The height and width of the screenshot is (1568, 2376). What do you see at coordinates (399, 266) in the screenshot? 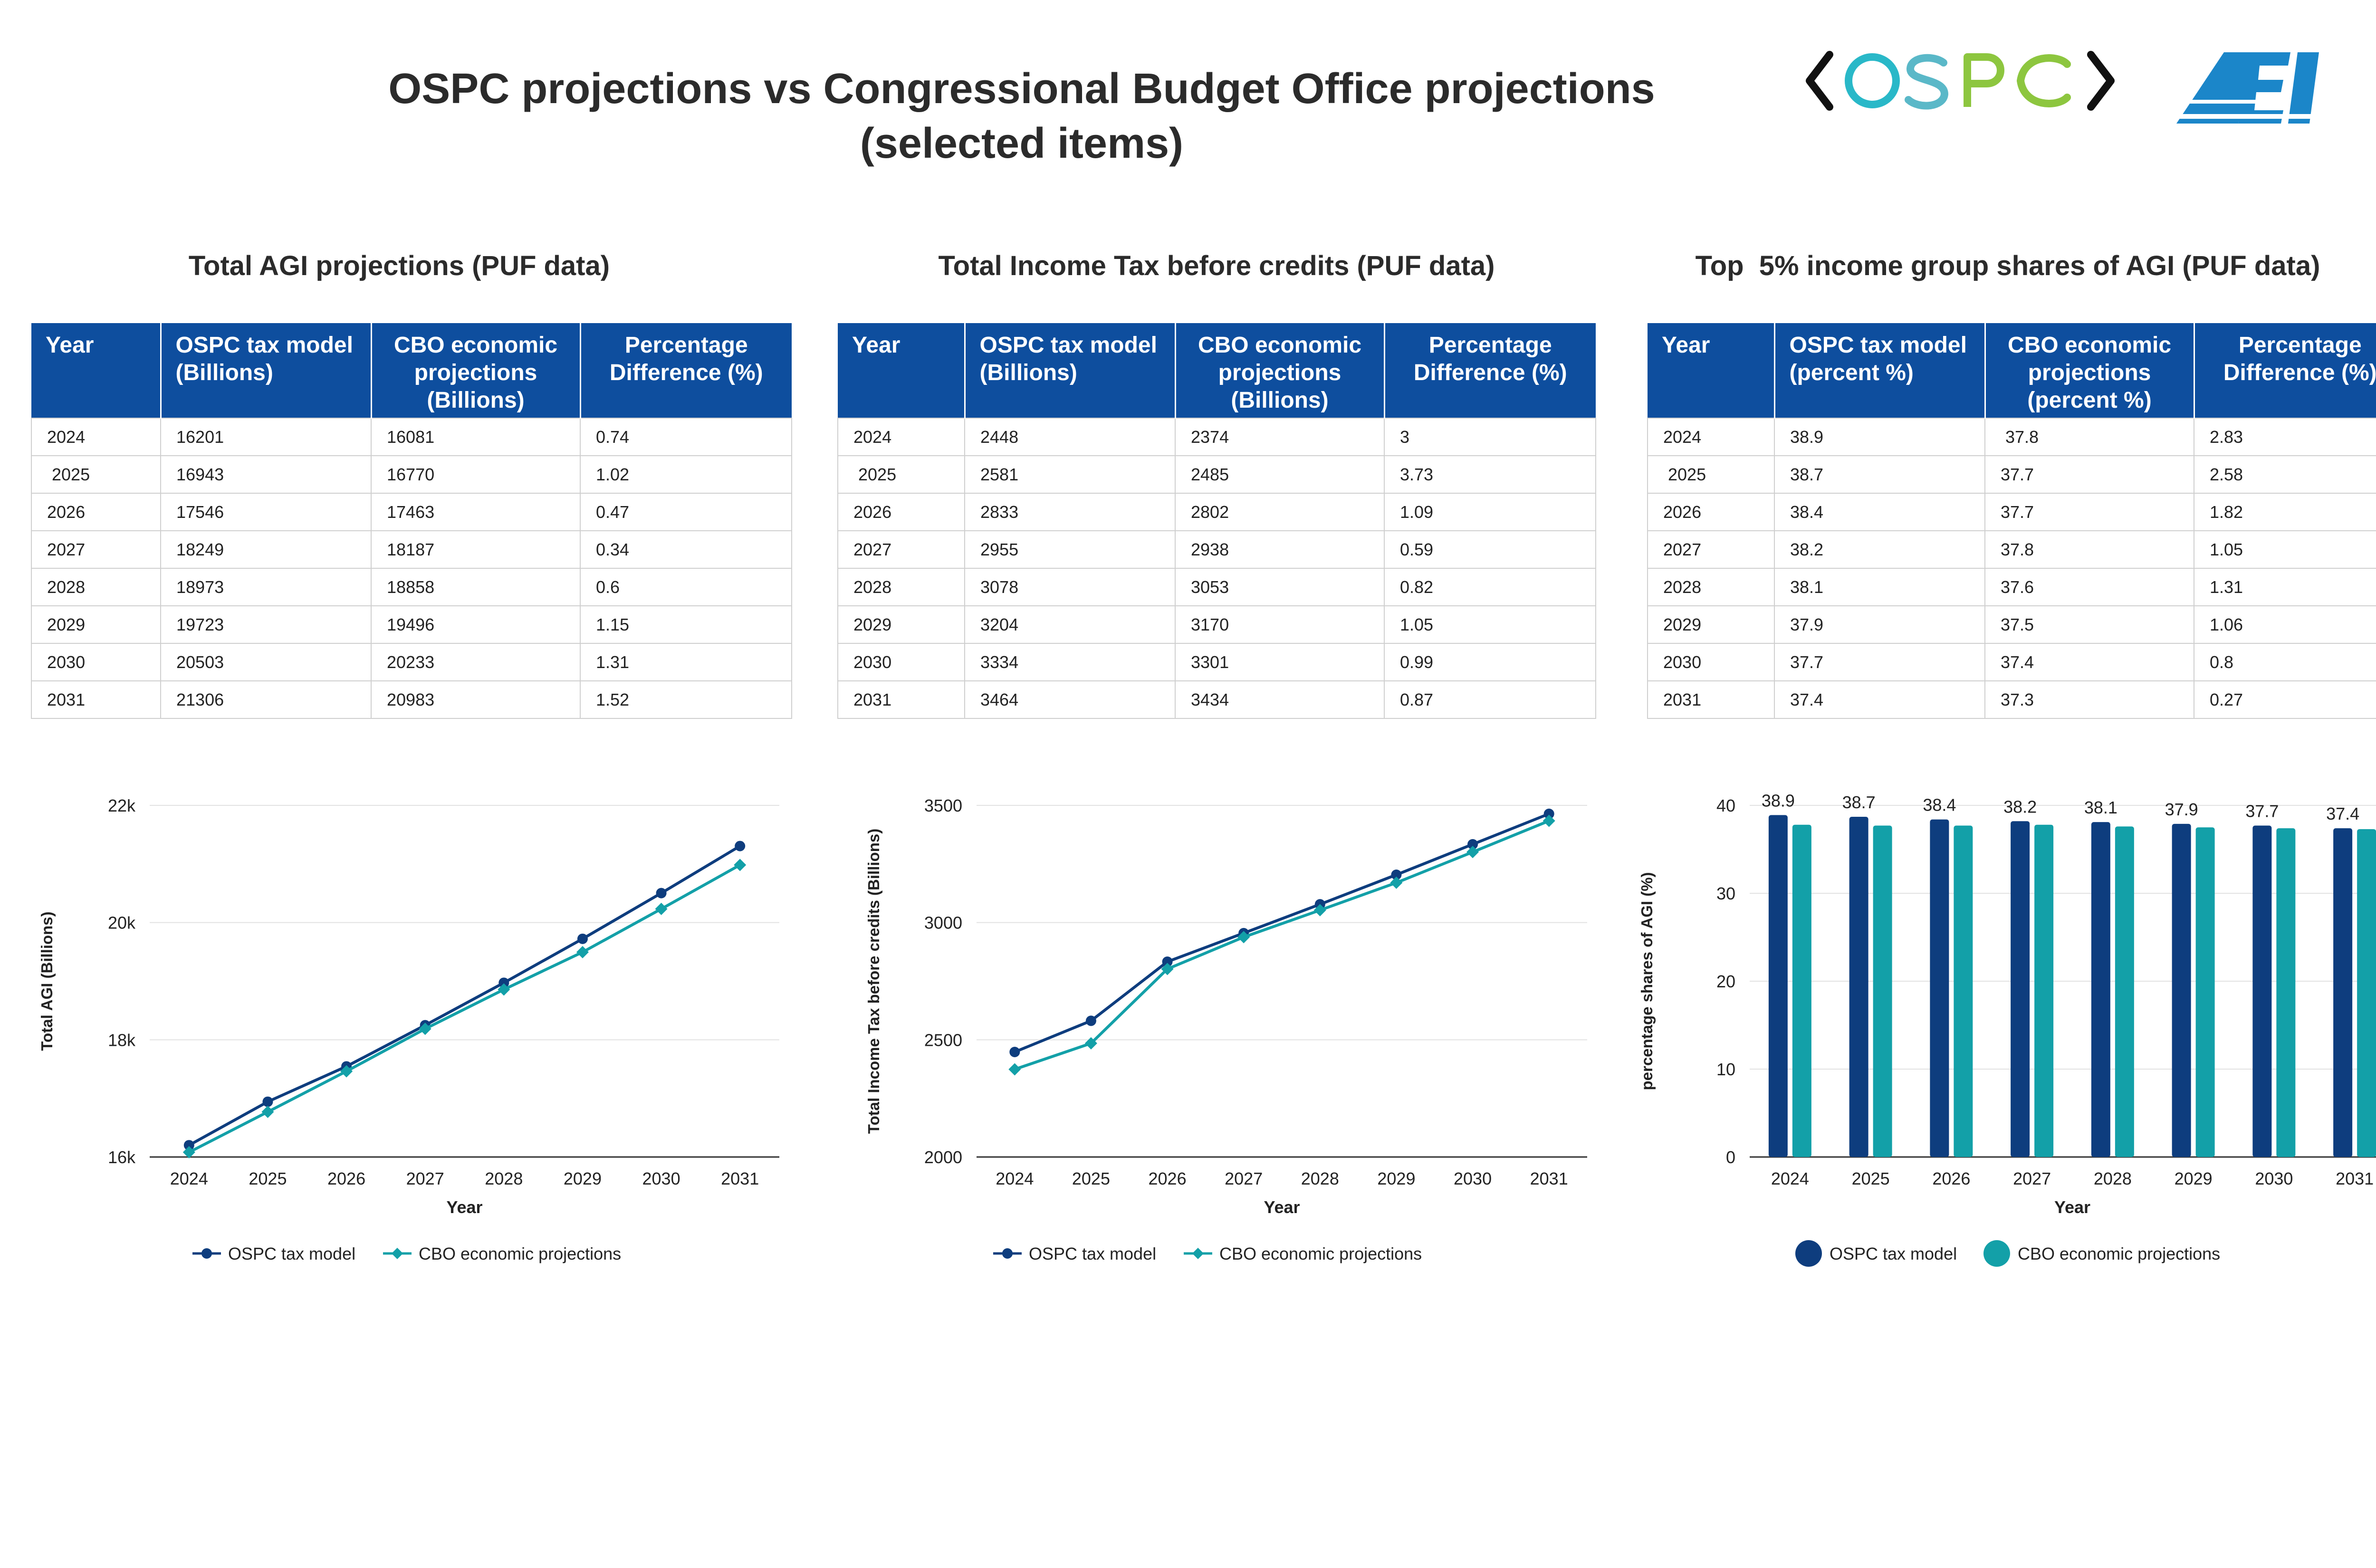
I see `section-title-agi: Total AGI projections (PUF data)` at bounding box center [399, 266].